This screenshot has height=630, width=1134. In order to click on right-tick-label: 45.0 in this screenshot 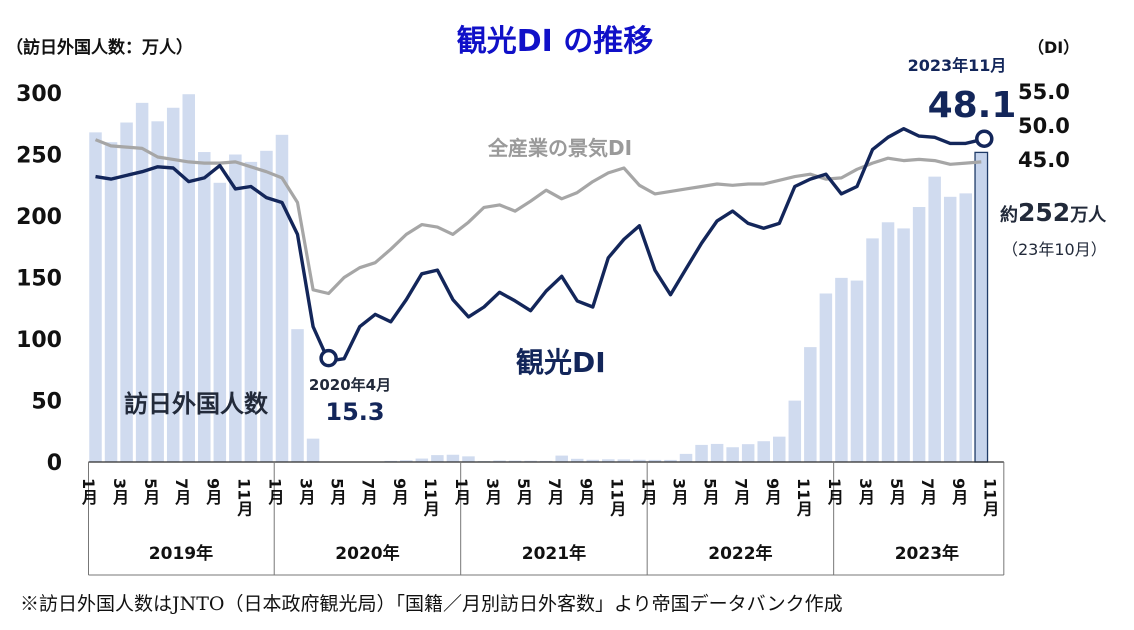, I will do `click(1044, 160)`.